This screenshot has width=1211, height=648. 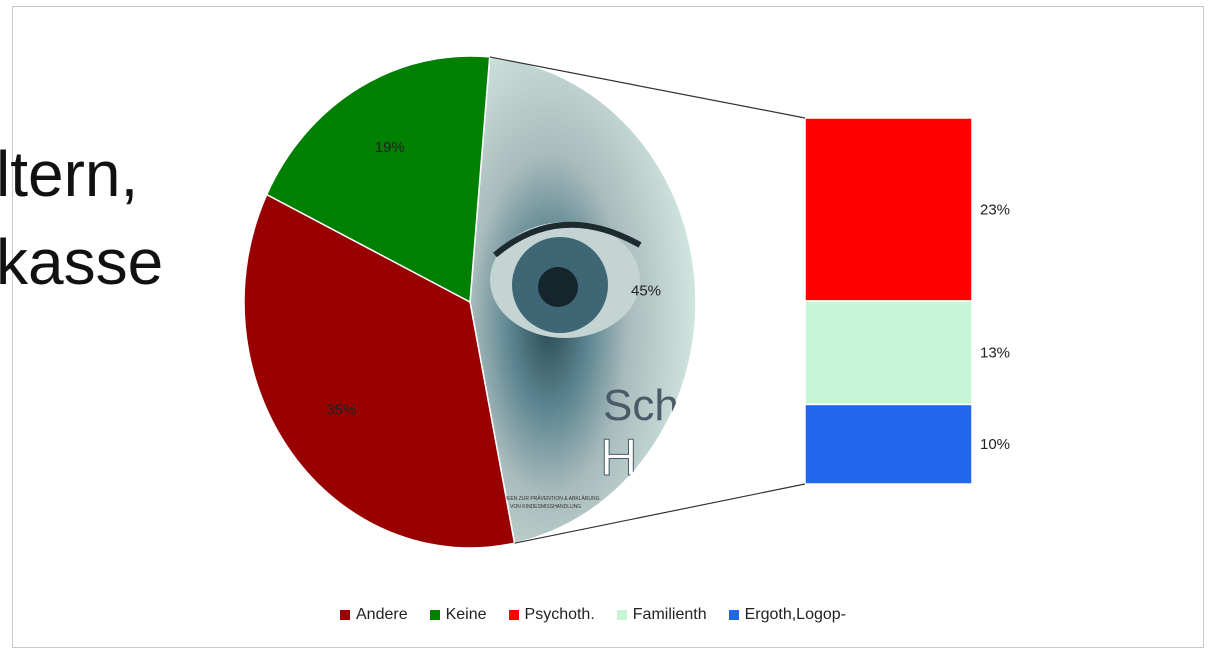 I want to click on image-text-caption-1: IDEEN ZUR PRÄVENTION & ABKLÄRUNG, so click(x=551, y=498).